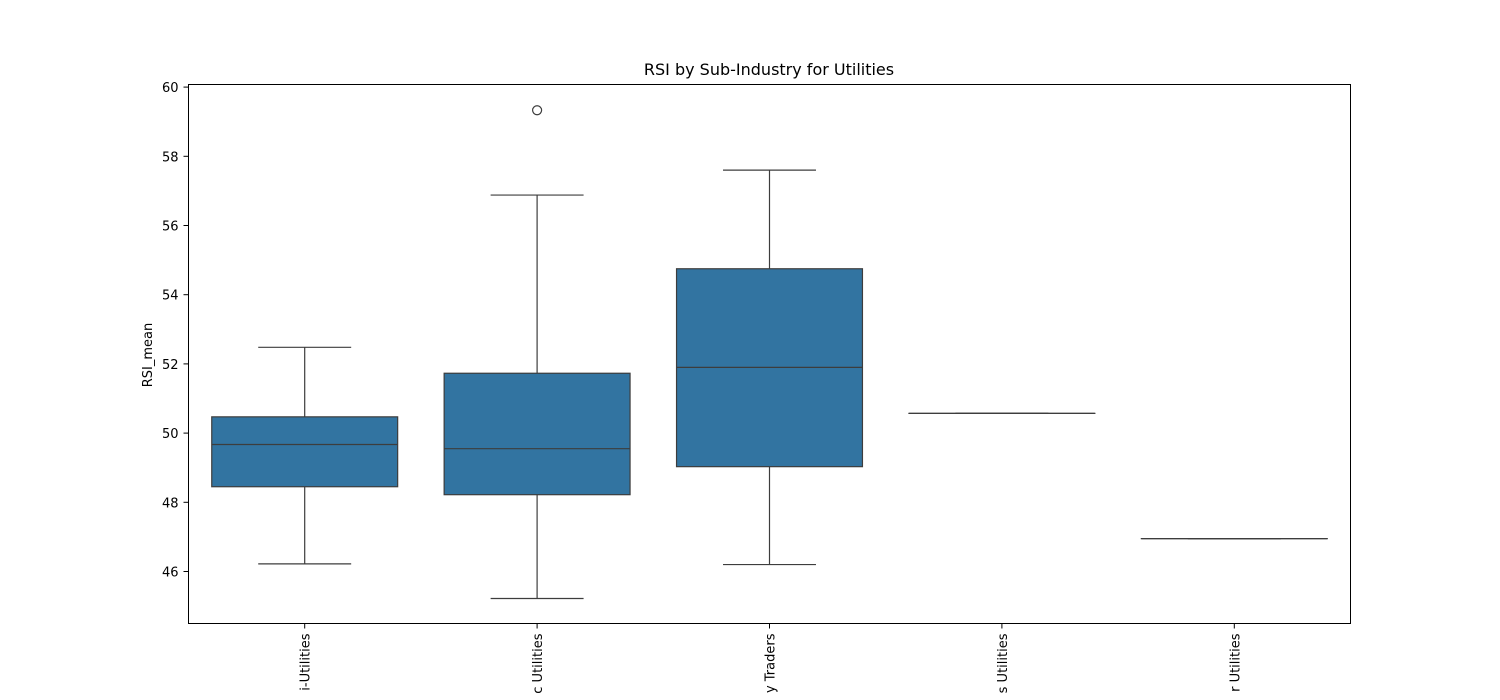  Describe the element at coordinates (170, 157) in the screenshot. I see `y-tick-label: 58` at that location.